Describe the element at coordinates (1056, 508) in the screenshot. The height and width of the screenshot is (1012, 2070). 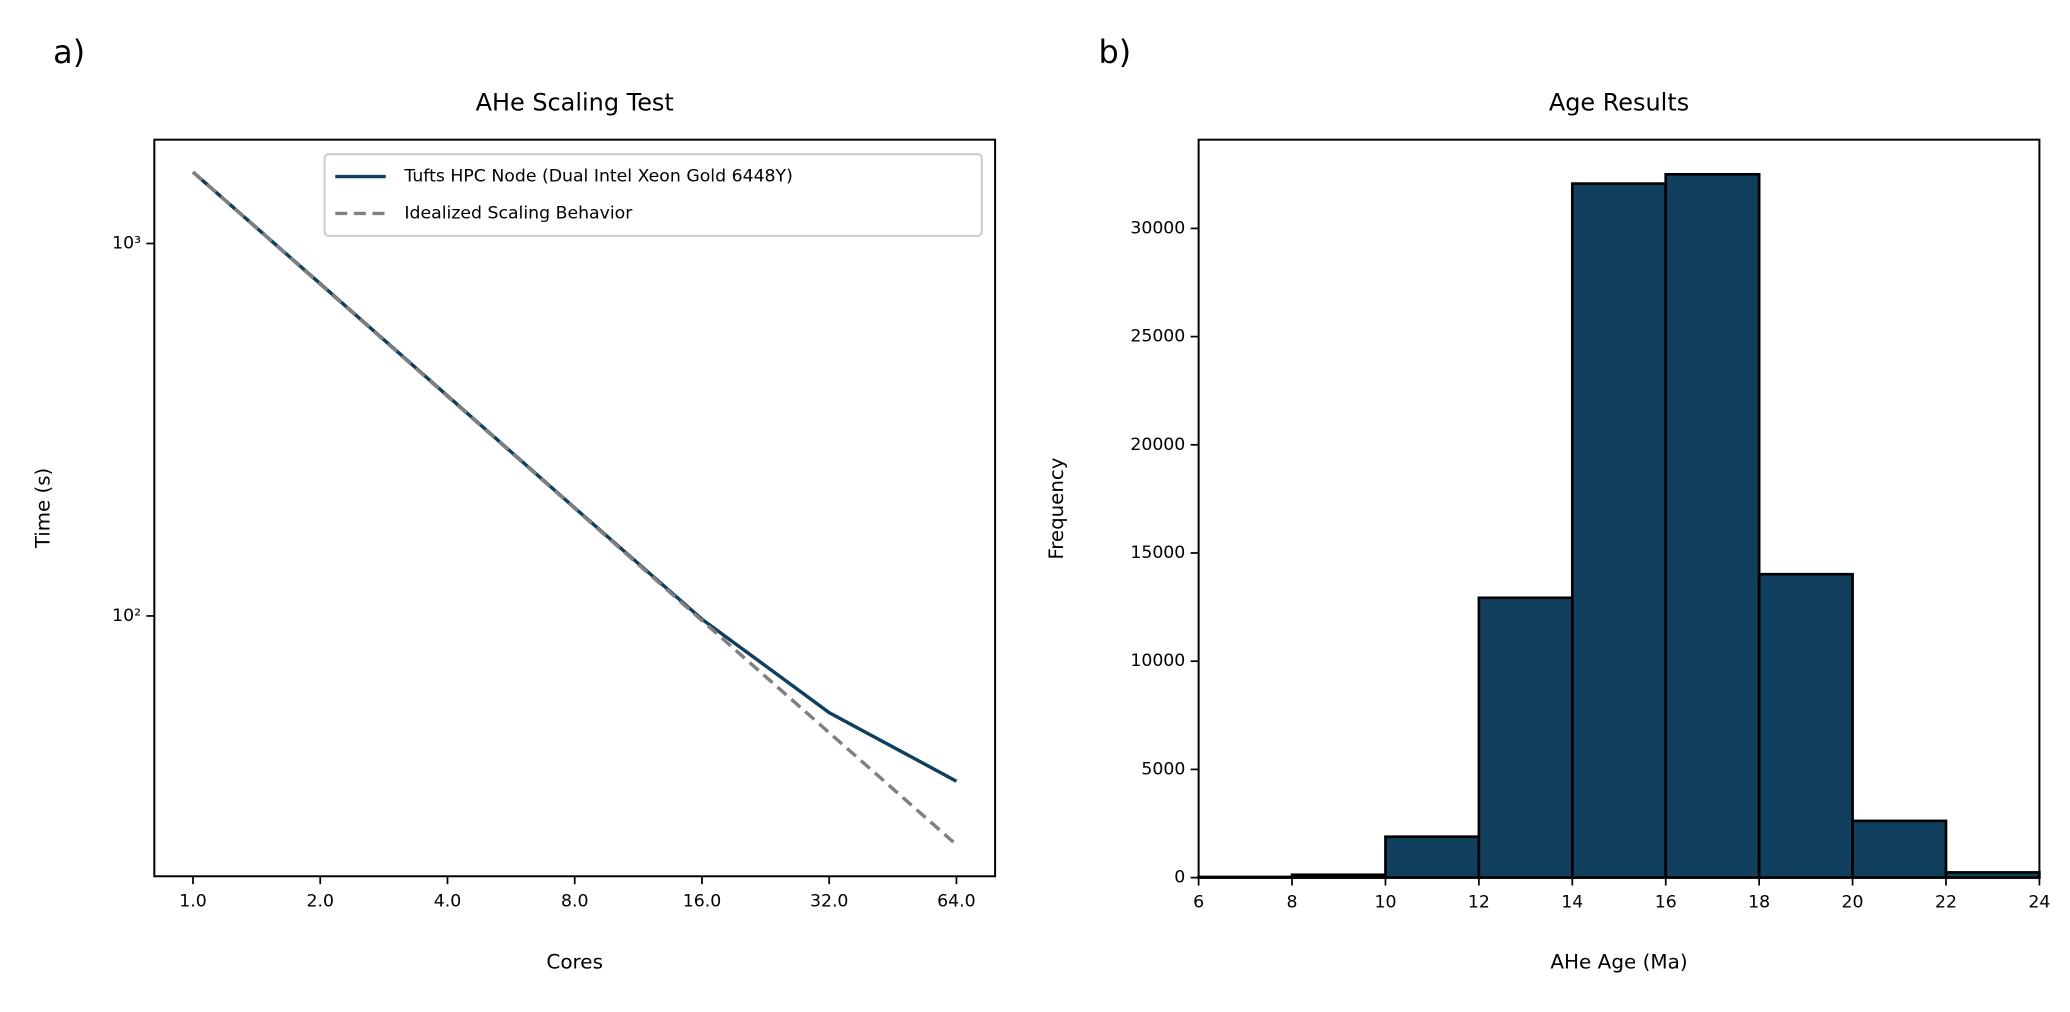
I see `y-axis-label: Frequency` at that location.